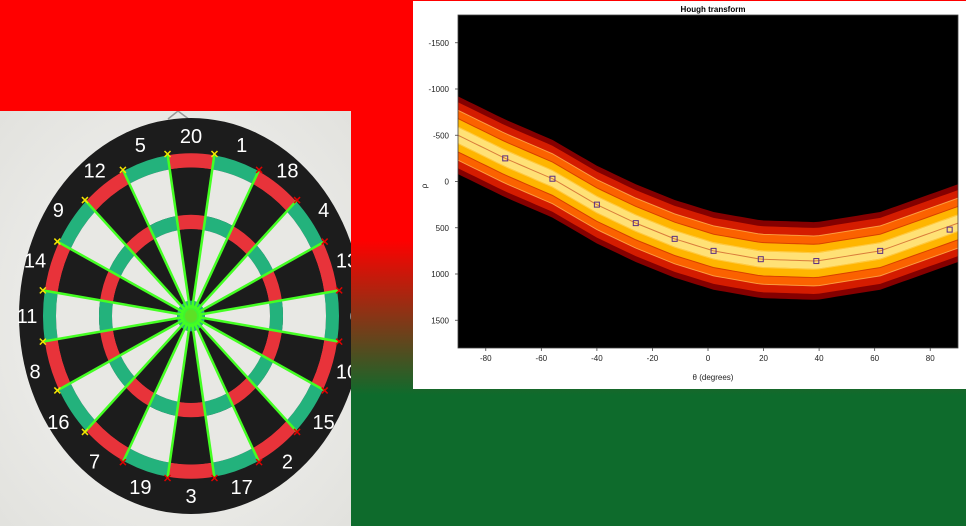  What do you see at coordinates (819, 358) in the screenshot?
I see `x-tick-label: 40` at bounding box center [819, 358].